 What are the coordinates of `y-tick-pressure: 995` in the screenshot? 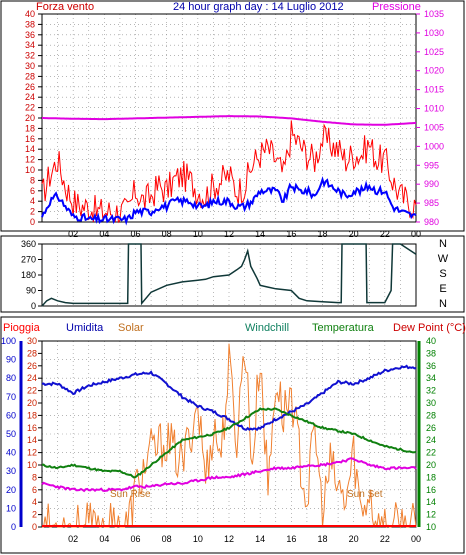 It's located at (431, 165).